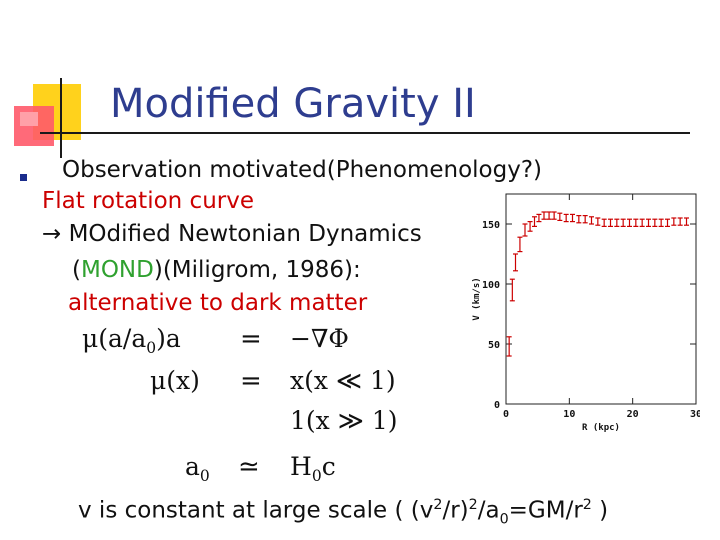 This screenshot has height=540, width=720. Describe the element at coordinates (302, 170) in the screenshot. I see `bullet-text: Observation motivated(Phenomenology?)` at that location.